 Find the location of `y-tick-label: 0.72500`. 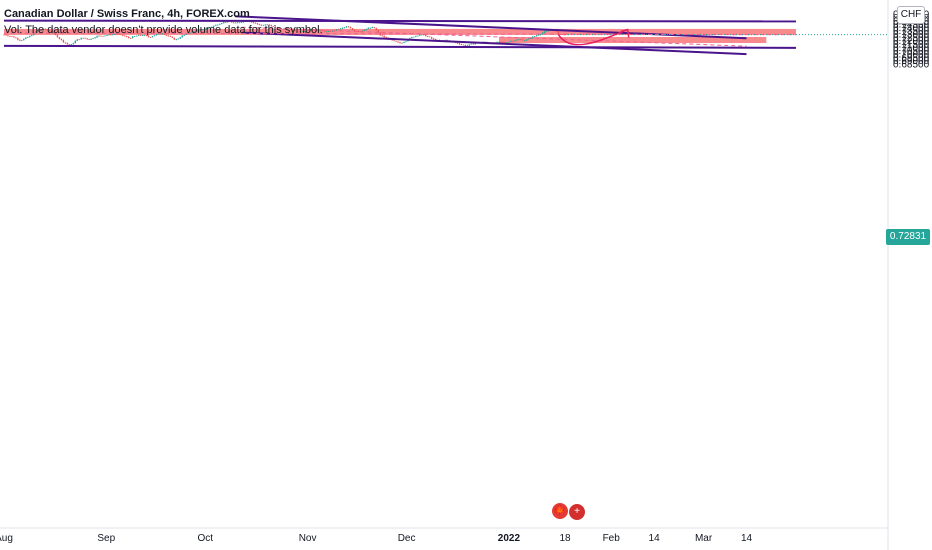

y-tick-label: 0.72500 is located at coordinates (911, 38).